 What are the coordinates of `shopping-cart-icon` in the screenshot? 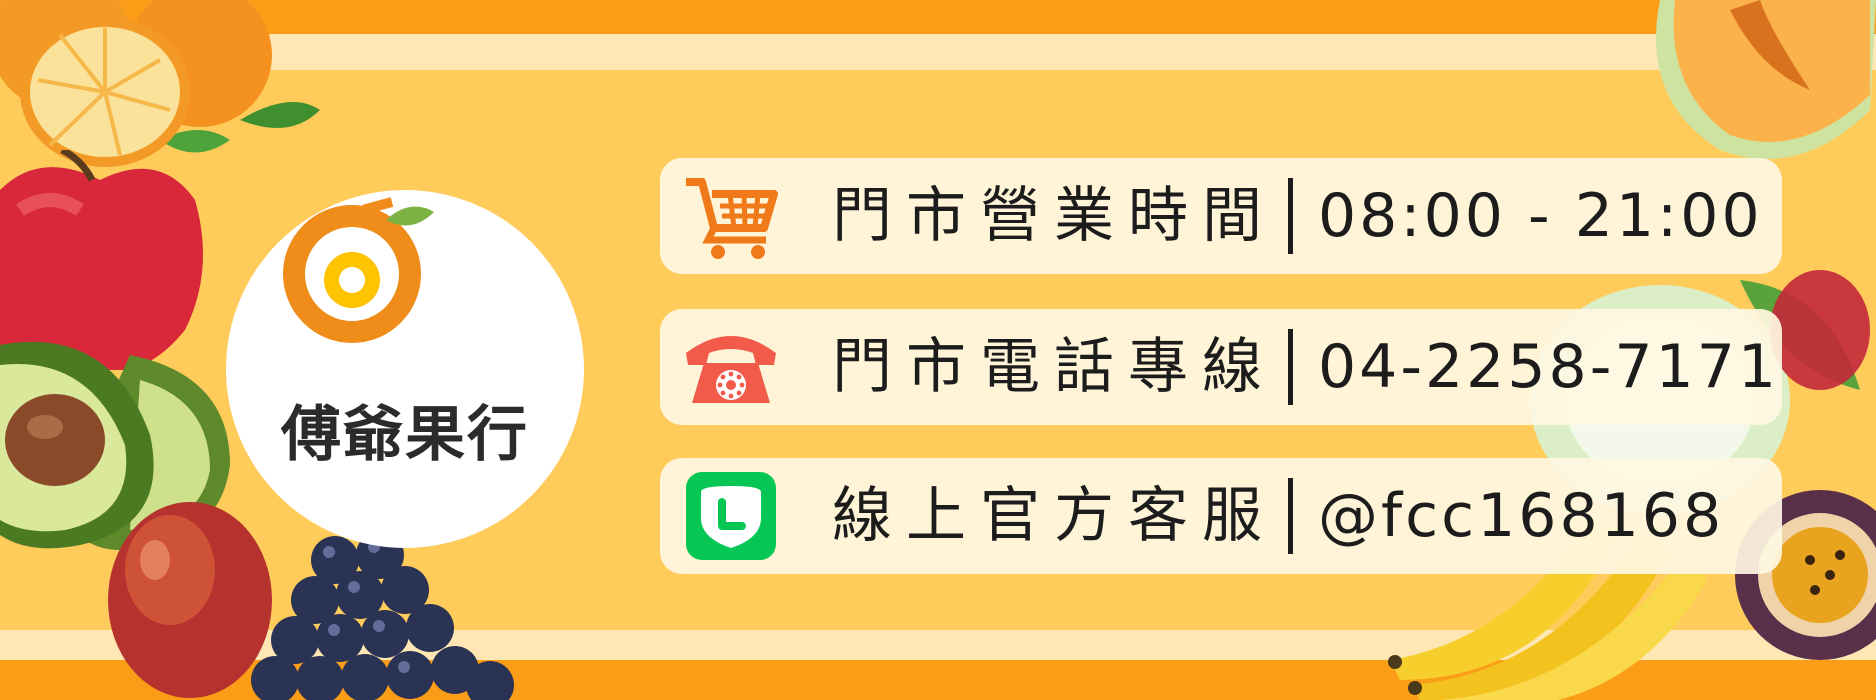 It's located at (732, 218).